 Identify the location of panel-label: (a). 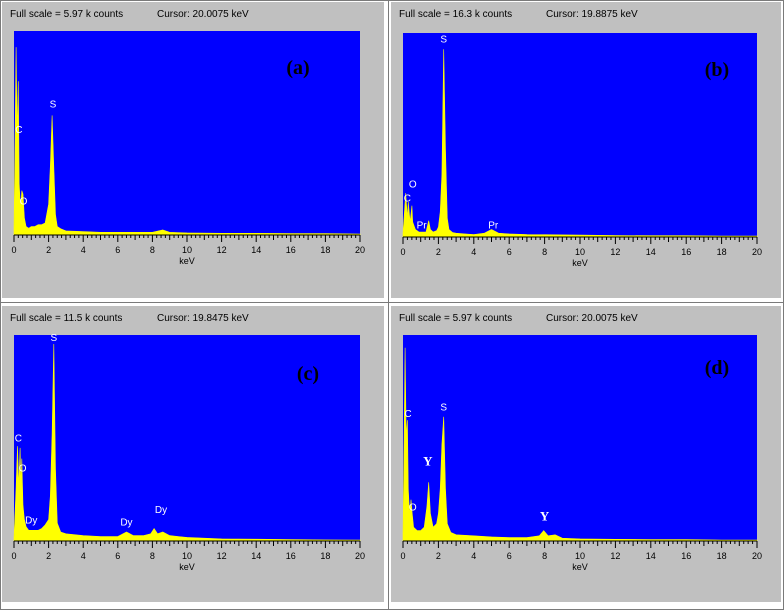
(297, 68).